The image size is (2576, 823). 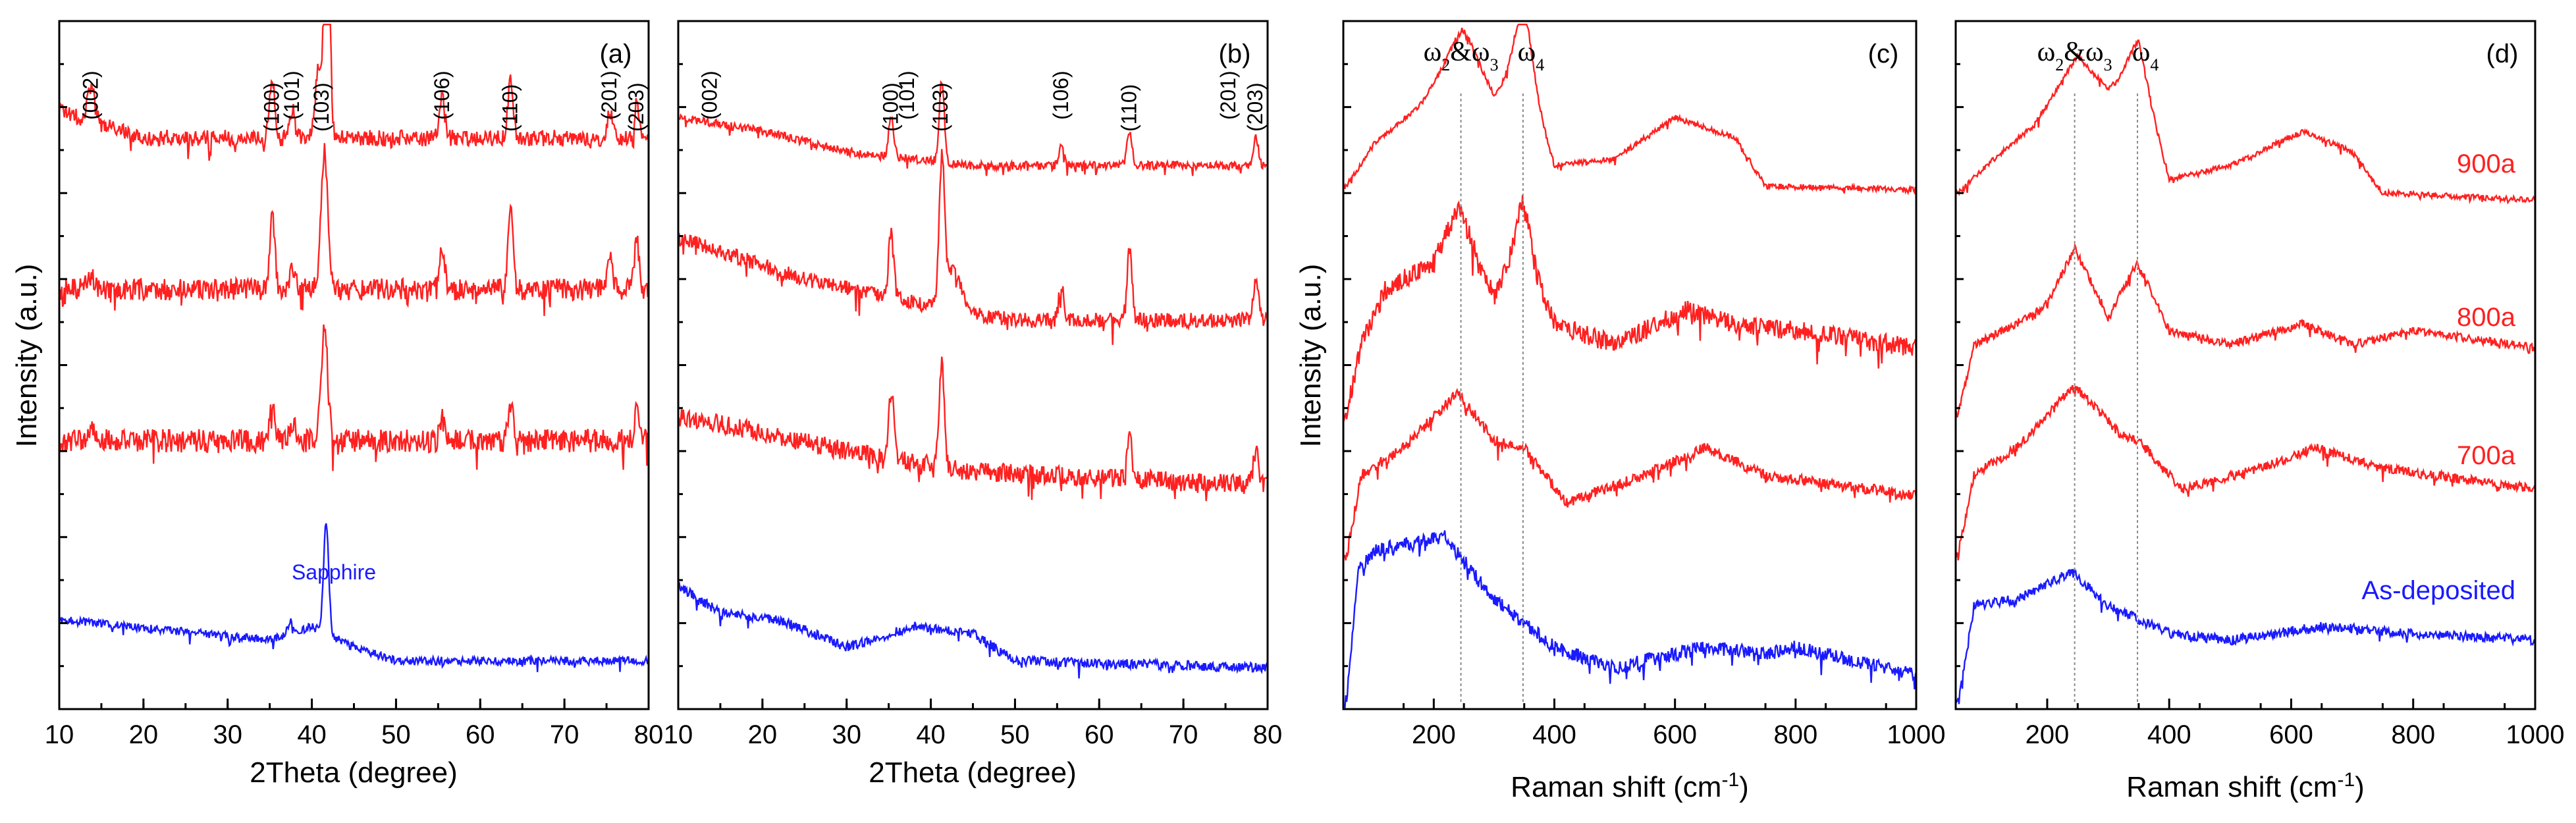 What do you see at coordinates (27, 356) in the screenshot?
I see `y-axis-title-xrd: Intensity (a.u.)` at bounding box center [27, 356].